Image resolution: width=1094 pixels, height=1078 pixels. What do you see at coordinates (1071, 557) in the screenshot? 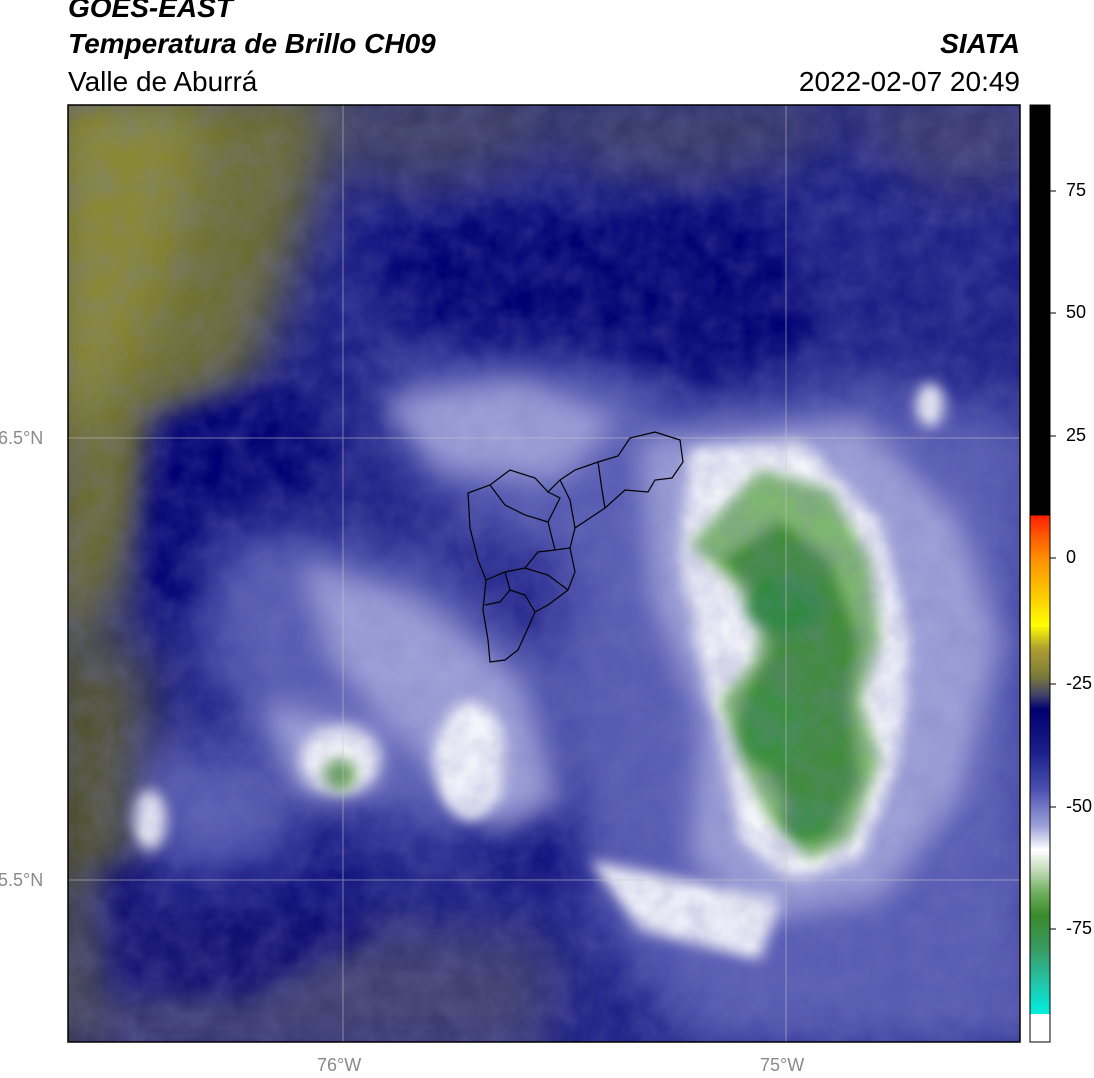
I see `colorbar-label-0: 0` at bounding box center [1071, 557].